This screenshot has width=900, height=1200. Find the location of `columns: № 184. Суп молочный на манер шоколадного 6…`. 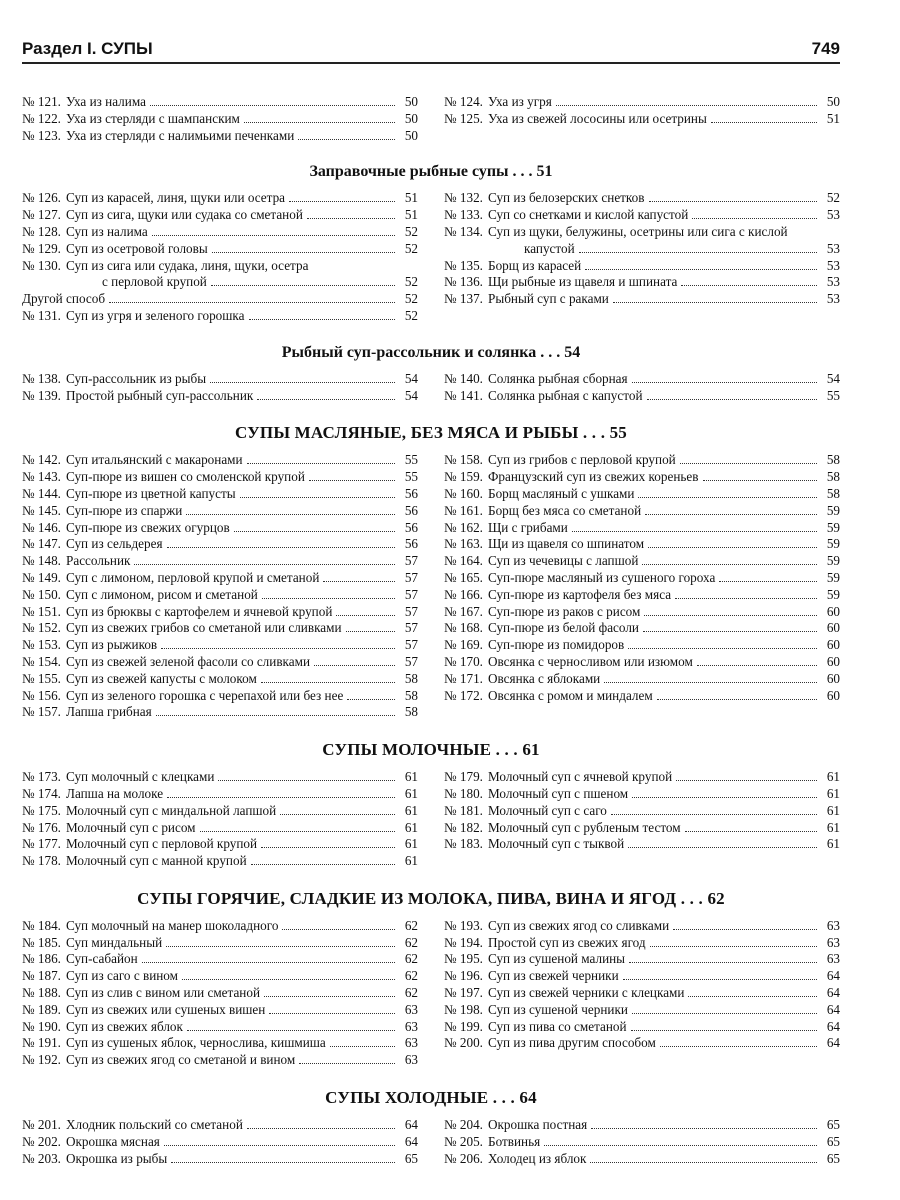

columns: № 184. Суп молочный на манер шоколадного 6… is located at coordinates (431, 993).